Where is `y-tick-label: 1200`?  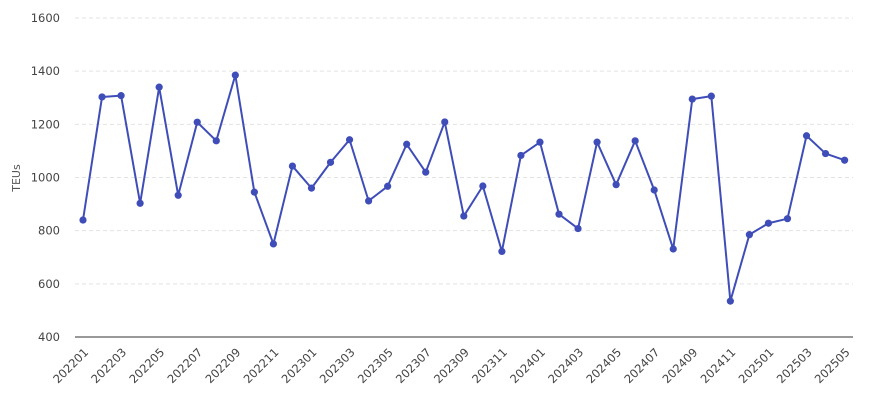 y-tick-label: 1200 is located at coordinates (45, 124).